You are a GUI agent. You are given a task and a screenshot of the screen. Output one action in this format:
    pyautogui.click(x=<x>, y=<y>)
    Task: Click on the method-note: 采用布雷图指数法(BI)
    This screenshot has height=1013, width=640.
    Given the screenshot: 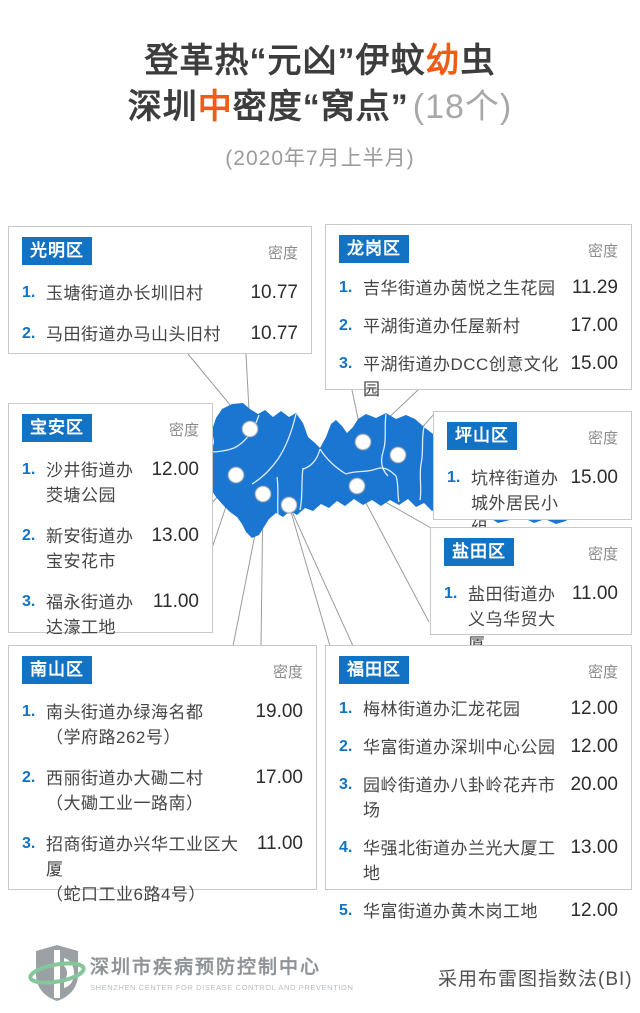 What is the action you would take?
    pyautogui.click(x=535, y=979)
    